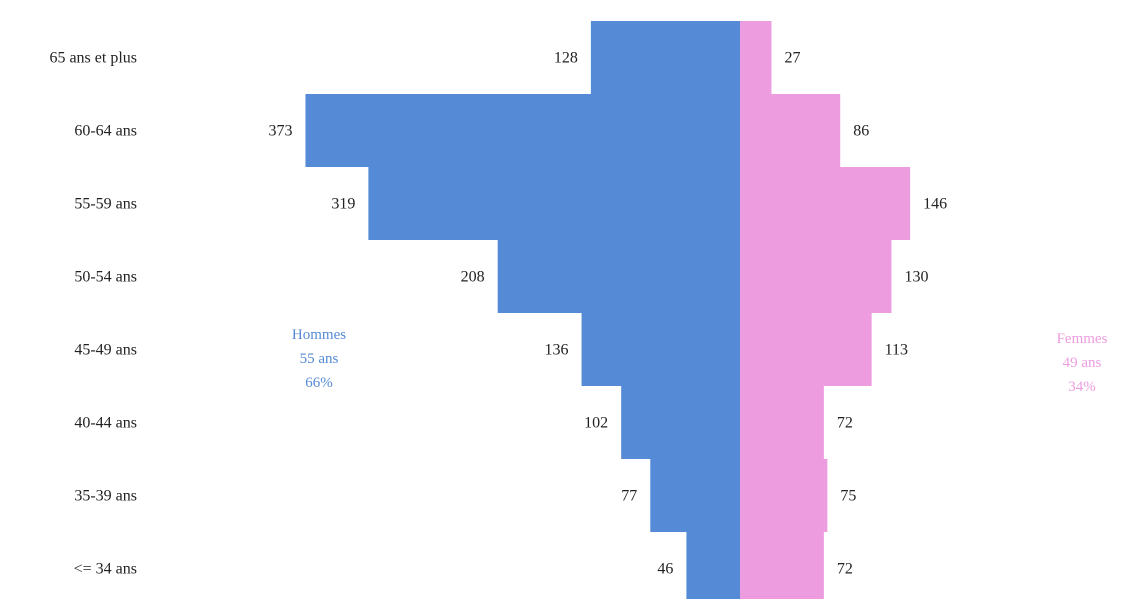 Image resolution: width=1123 pixels, height=599 pixels. I want to click on women-legend-pct: 34%, so click(1082, 387).